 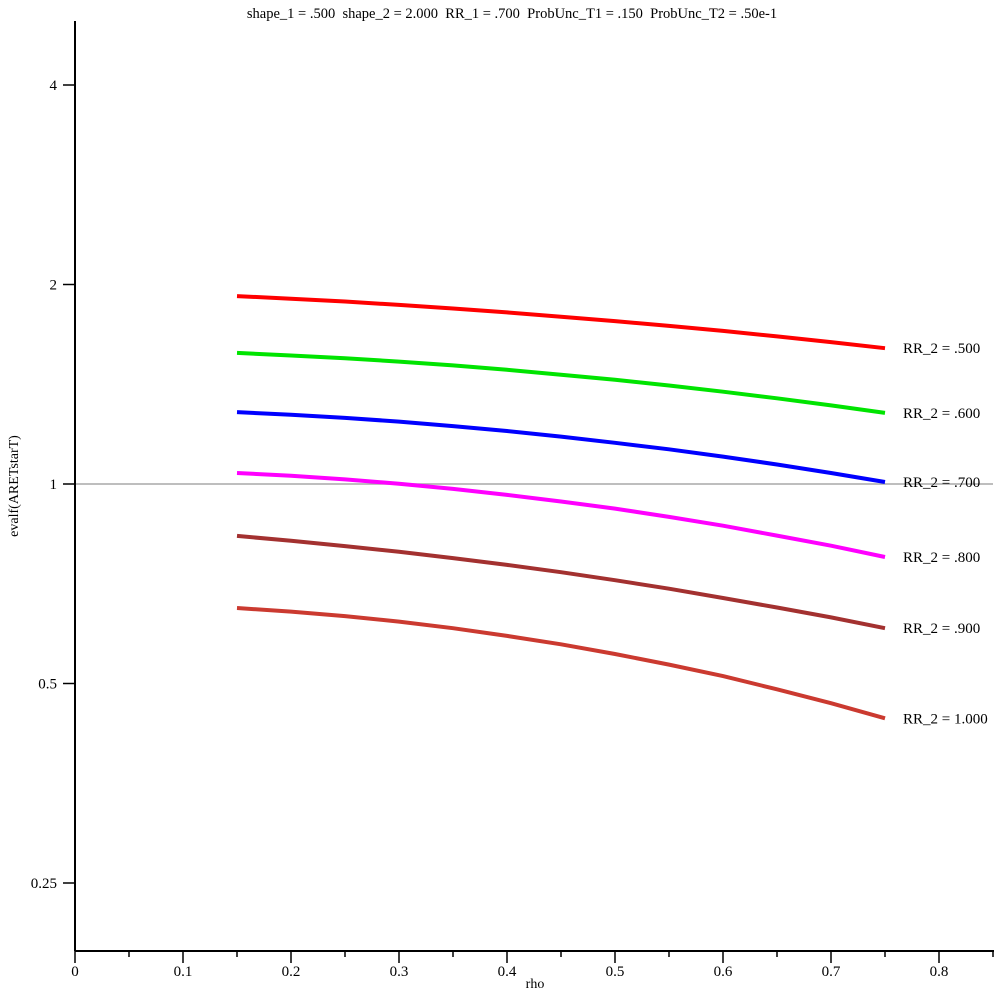 What do you see at coordinates (941, 558) in the screenshot?
I see `curve-label-rr2-800: RR_2 = .800` at bounding box center [941, 558].